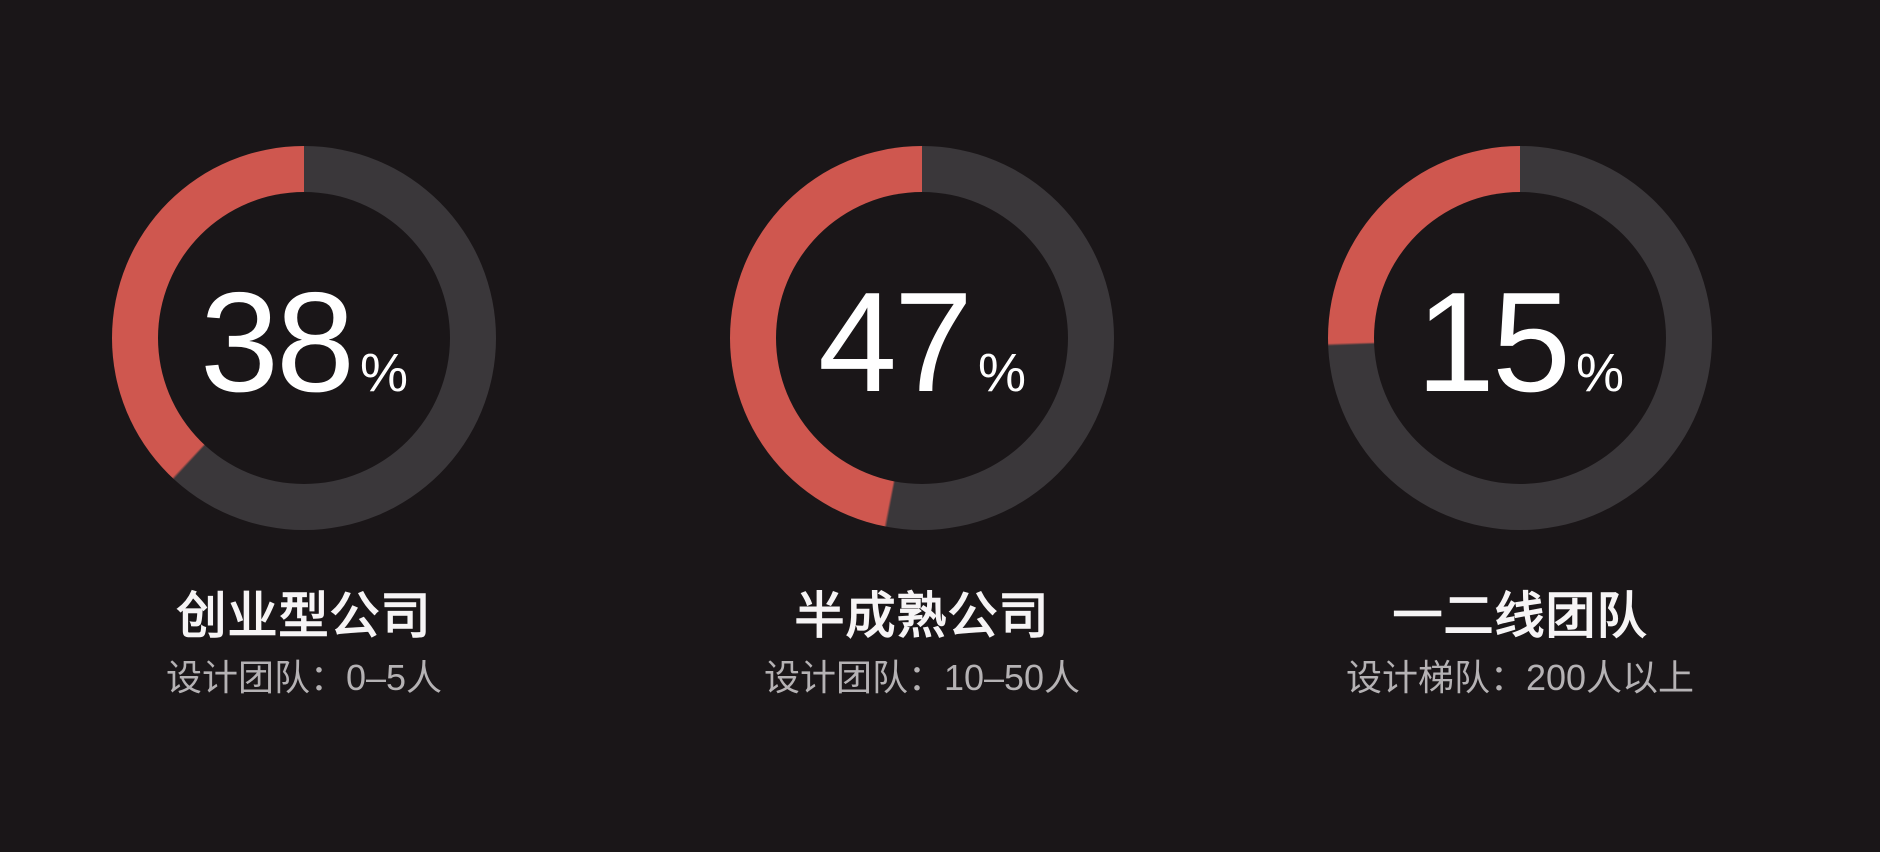 Image resolution: width=1880 pixels, height=852 pixels. Describe the element at coordinates (922, 616) in the screenshot. I see `gauge-title: 半成熟公司` at that location.